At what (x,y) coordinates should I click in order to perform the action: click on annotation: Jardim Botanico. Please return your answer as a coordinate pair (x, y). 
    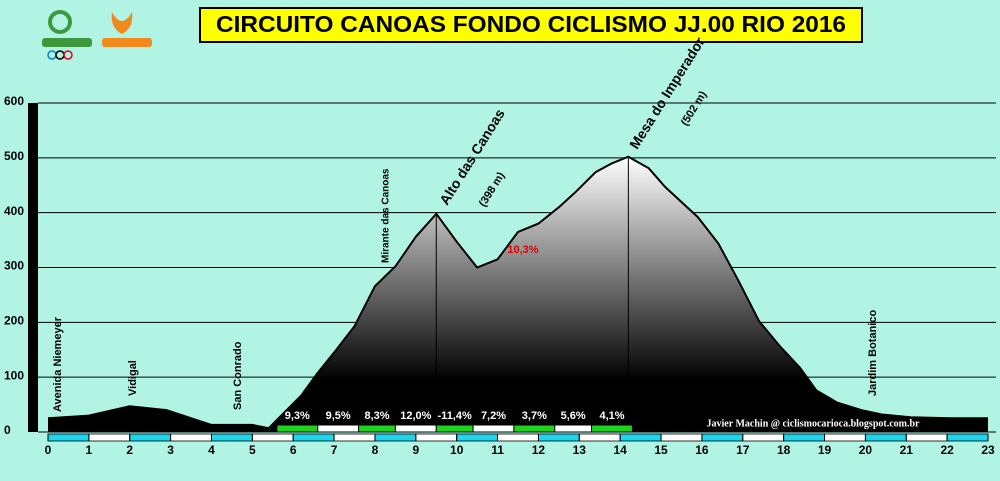
    Looking at the image, I should click on (873, 353).